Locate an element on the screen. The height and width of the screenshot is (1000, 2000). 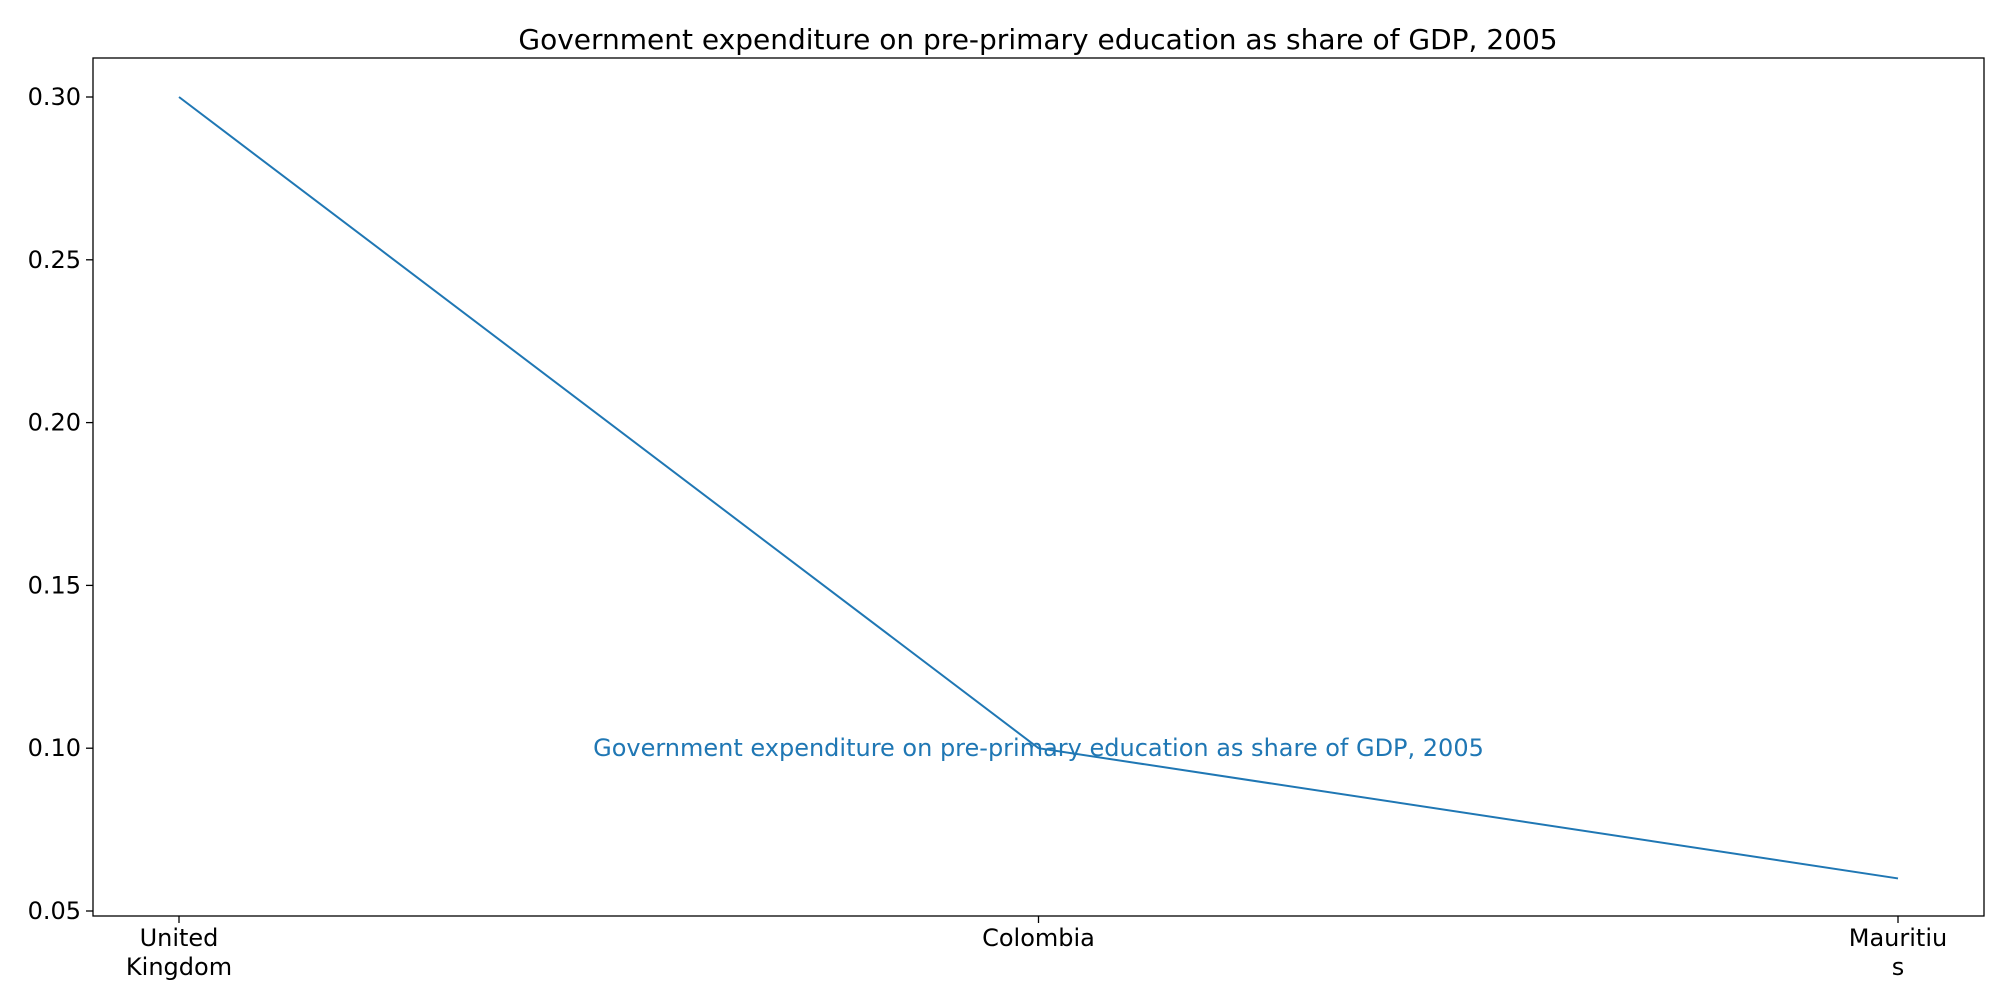
y-tick-label: 0.25 is located at coordinates (54, 260).